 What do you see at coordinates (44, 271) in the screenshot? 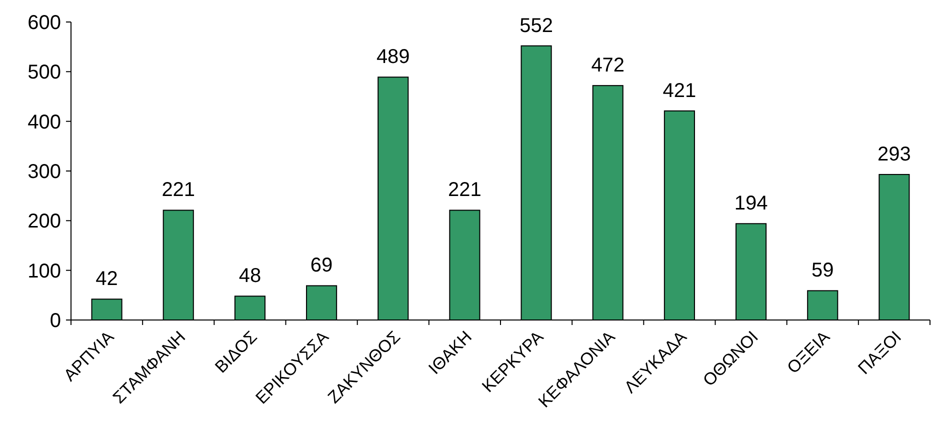
I see `y-tick-label: 100` at bounding box center [44, 271].